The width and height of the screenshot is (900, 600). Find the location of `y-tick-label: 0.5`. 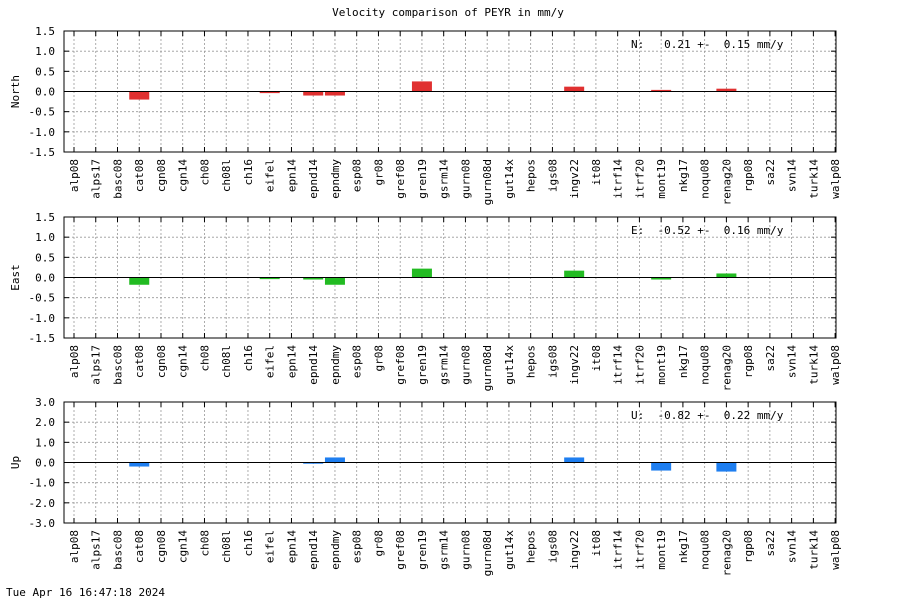

y-tick-label: 0.5 is located at coordinates (45, 257).